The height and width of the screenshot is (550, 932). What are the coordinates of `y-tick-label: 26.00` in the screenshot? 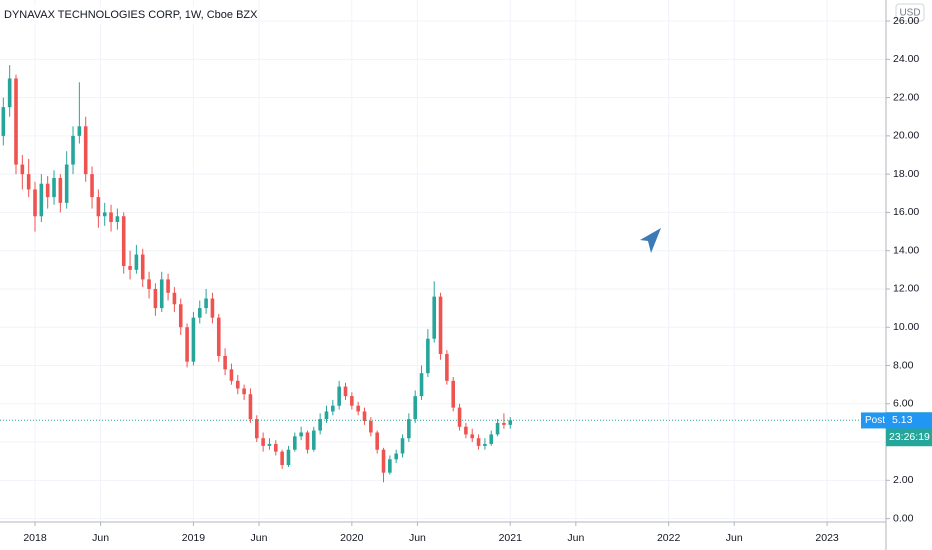 It's located at (906, 21).